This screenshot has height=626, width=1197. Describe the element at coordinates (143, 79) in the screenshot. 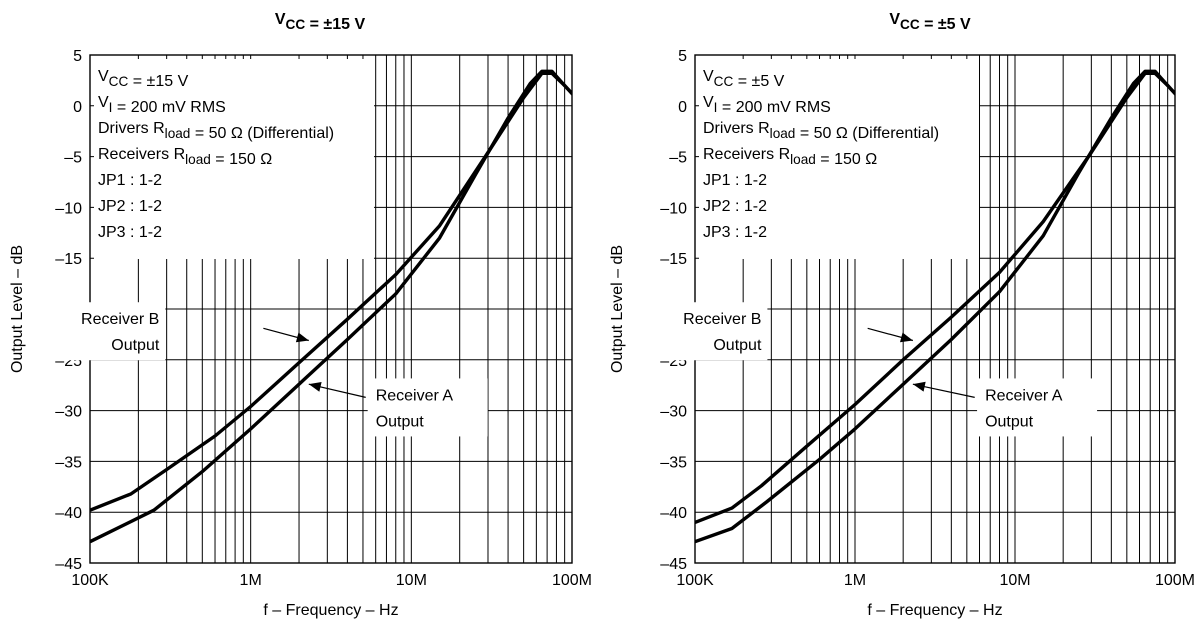

I see `condition-line: VCC = ±15 V` at that location.